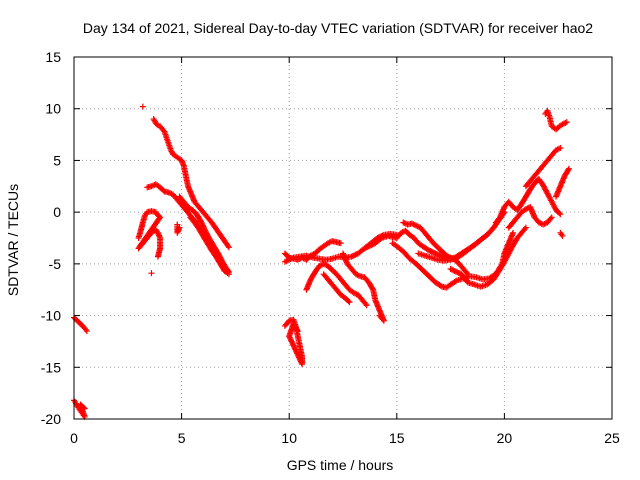 The width and height of the screenshot is (640, 480). Describe the element at coordinates (289, 438) in the screenshot. I see `x-tick-label: 10` at that location.